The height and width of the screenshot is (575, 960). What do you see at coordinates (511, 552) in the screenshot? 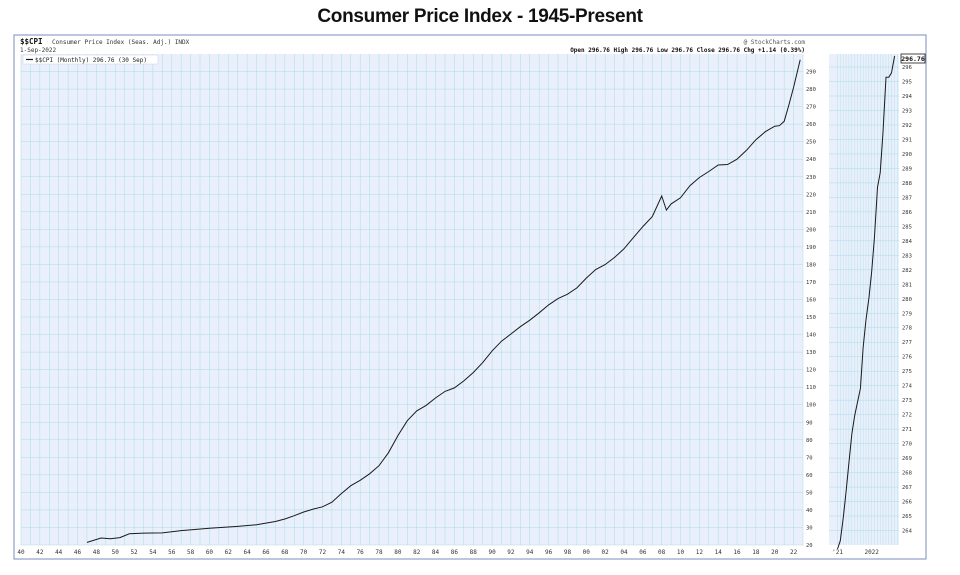
I see `main-x-tick-label: 92` at bounding box center [511, 552].